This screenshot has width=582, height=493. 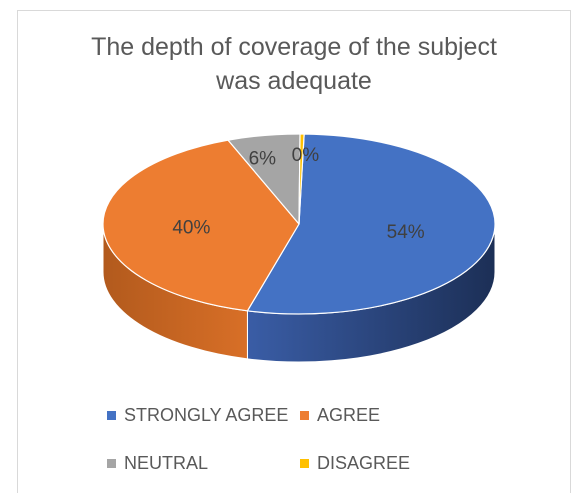 I want to click on legend-item-agree: AGREE, so click(x=340, y=415).